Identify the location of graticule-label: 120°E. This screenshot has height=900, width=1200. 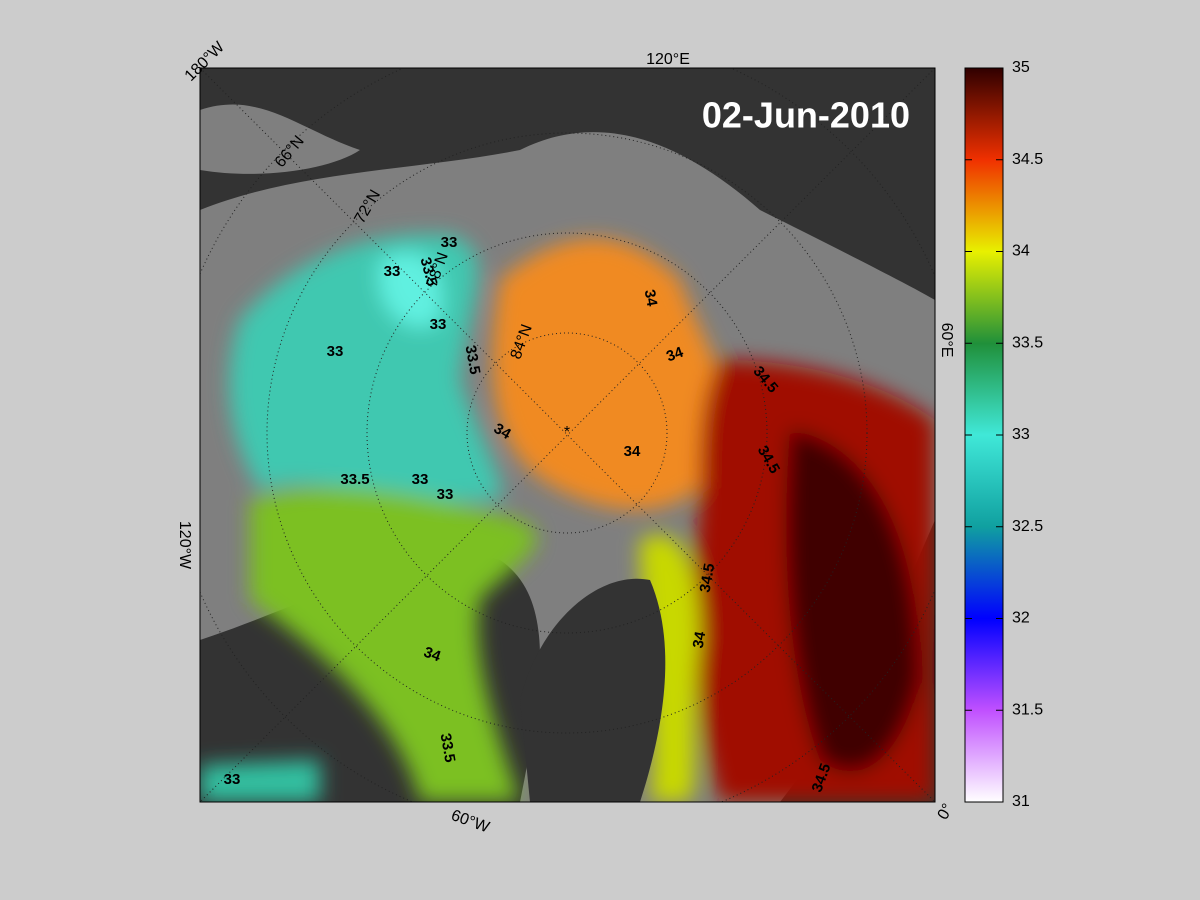
(668, 59).